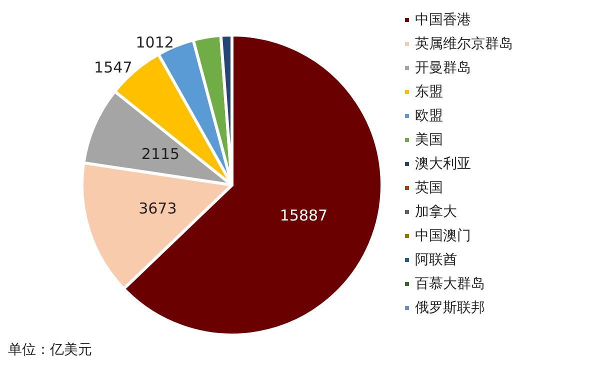 The width and height of the screenshot is (600, 369). What do you see at coordinates (436, 212) in the screenshot?
I see `legend-label: 加拿大` at bounding box center [436, 212].